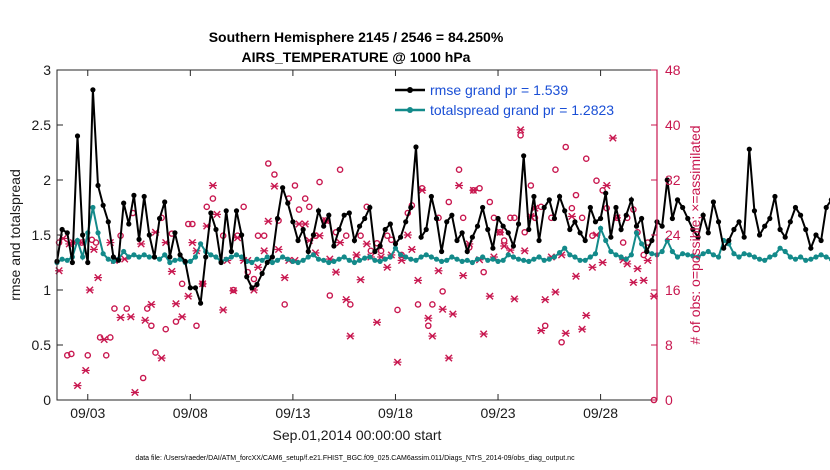 Image resolution: width=830 pixels, height=470 pixels. Describe the element at coordinates (47, 400) in the screenshot. I see `y-tick-label: 0` at that location.